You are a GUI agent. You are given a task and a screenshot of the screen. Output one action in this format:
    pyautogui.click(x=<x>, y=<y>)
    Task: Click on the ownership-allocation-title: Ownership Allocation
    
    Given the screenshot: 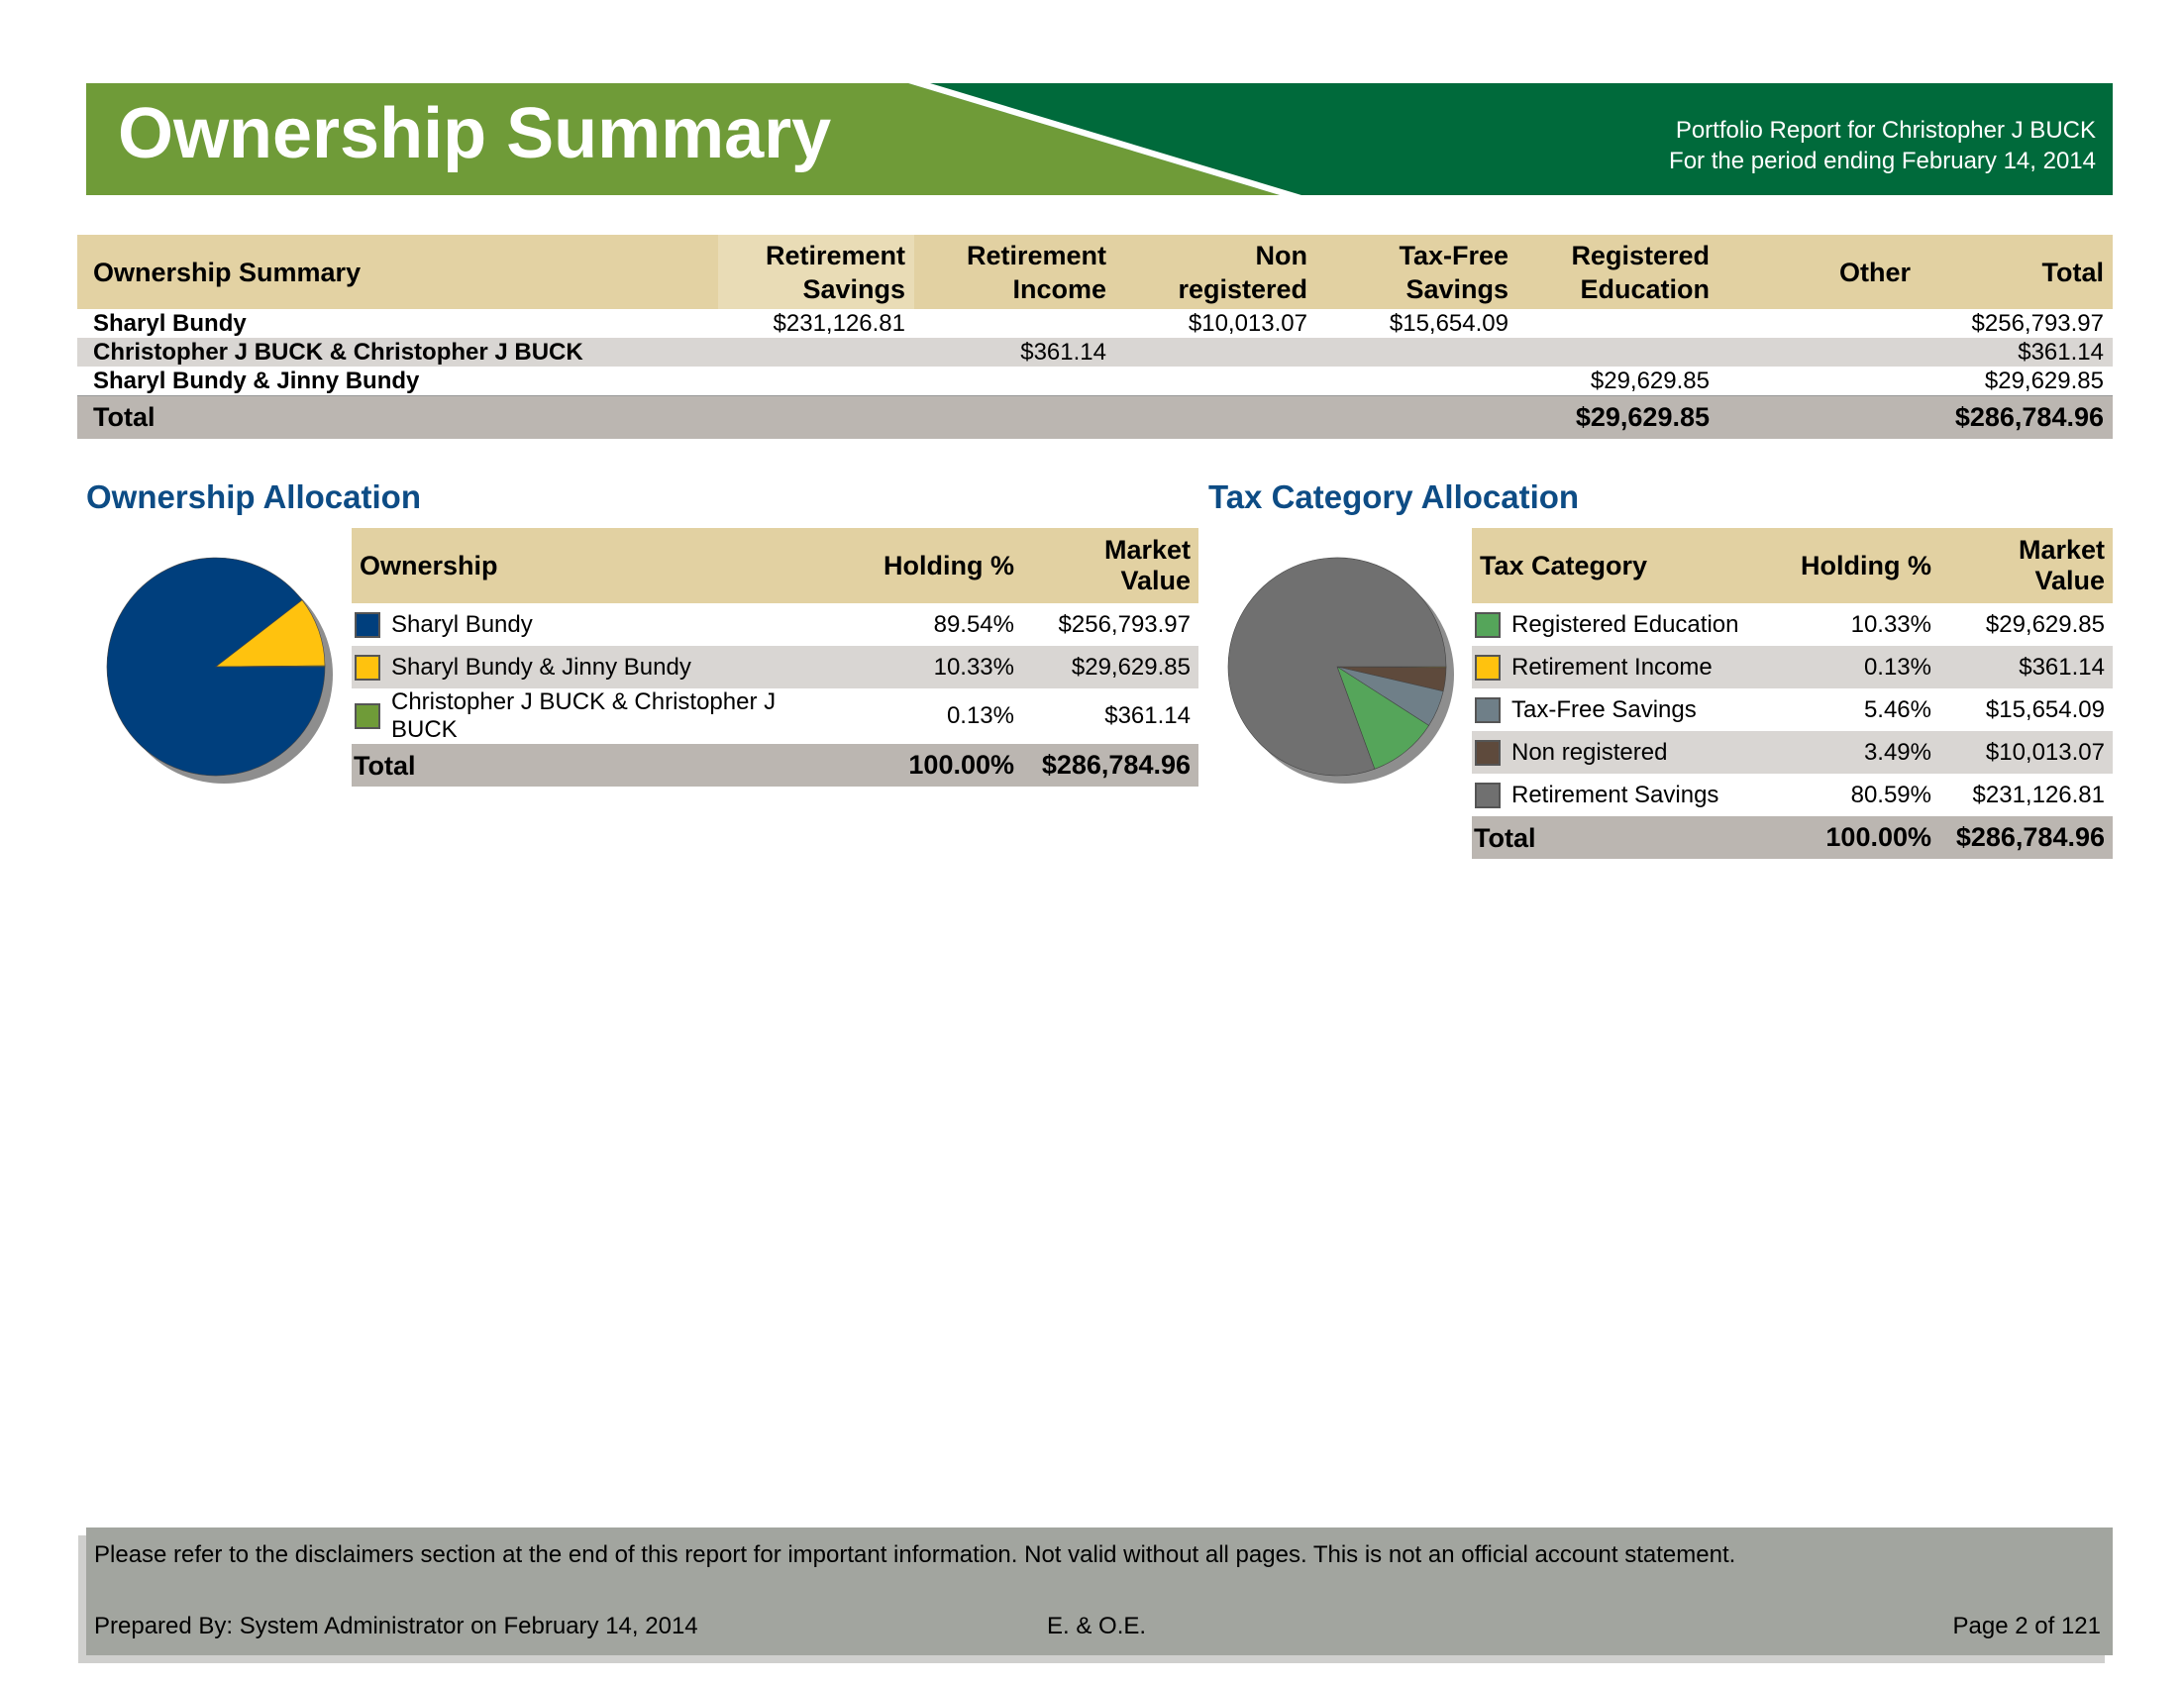 What is the action you would take?
    pyautogui.click(x=253, y=496)
    